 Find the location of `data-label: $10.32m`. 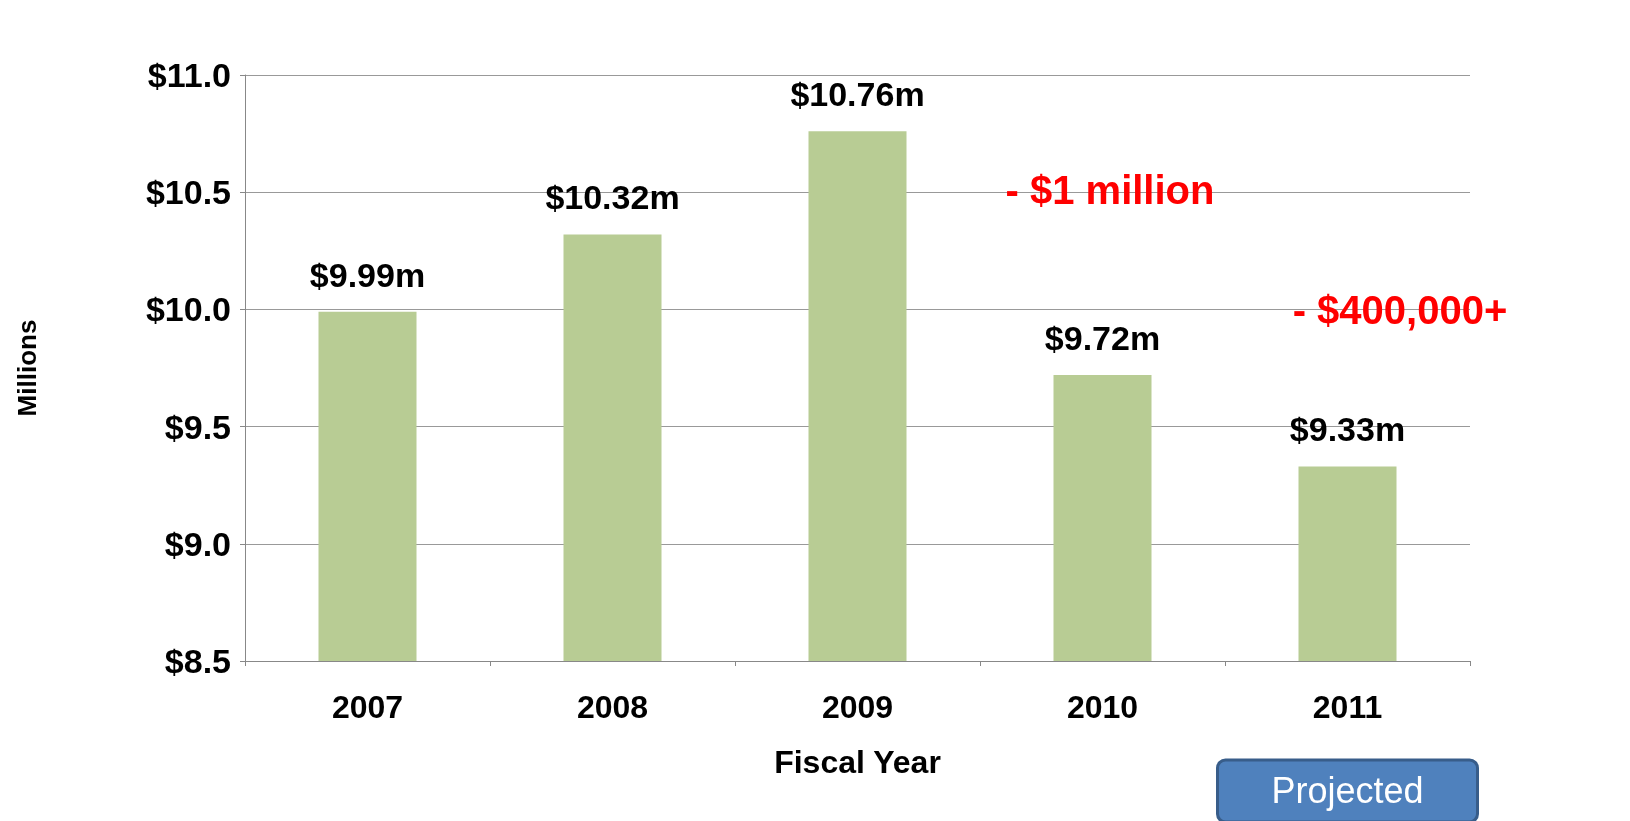

data-label: $10.32m is located at coordinates (612, 197).